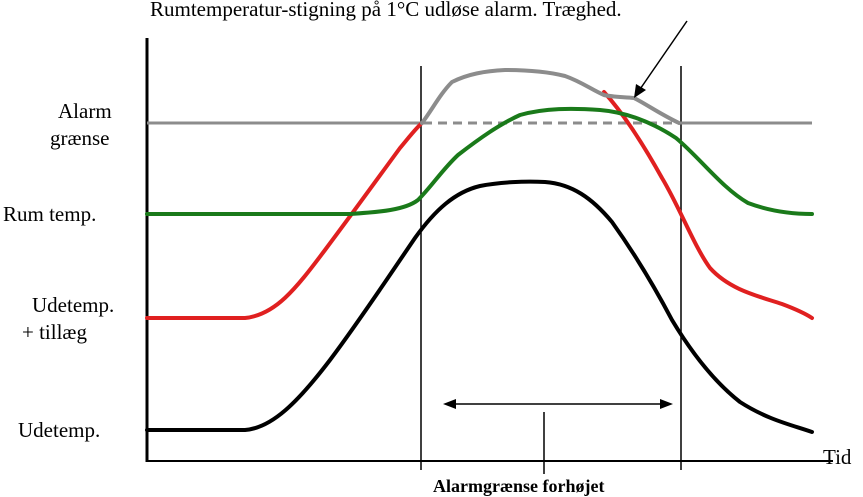  I want to click on outdoor-plus-label-line2: + tillæg, so click(54, 332).